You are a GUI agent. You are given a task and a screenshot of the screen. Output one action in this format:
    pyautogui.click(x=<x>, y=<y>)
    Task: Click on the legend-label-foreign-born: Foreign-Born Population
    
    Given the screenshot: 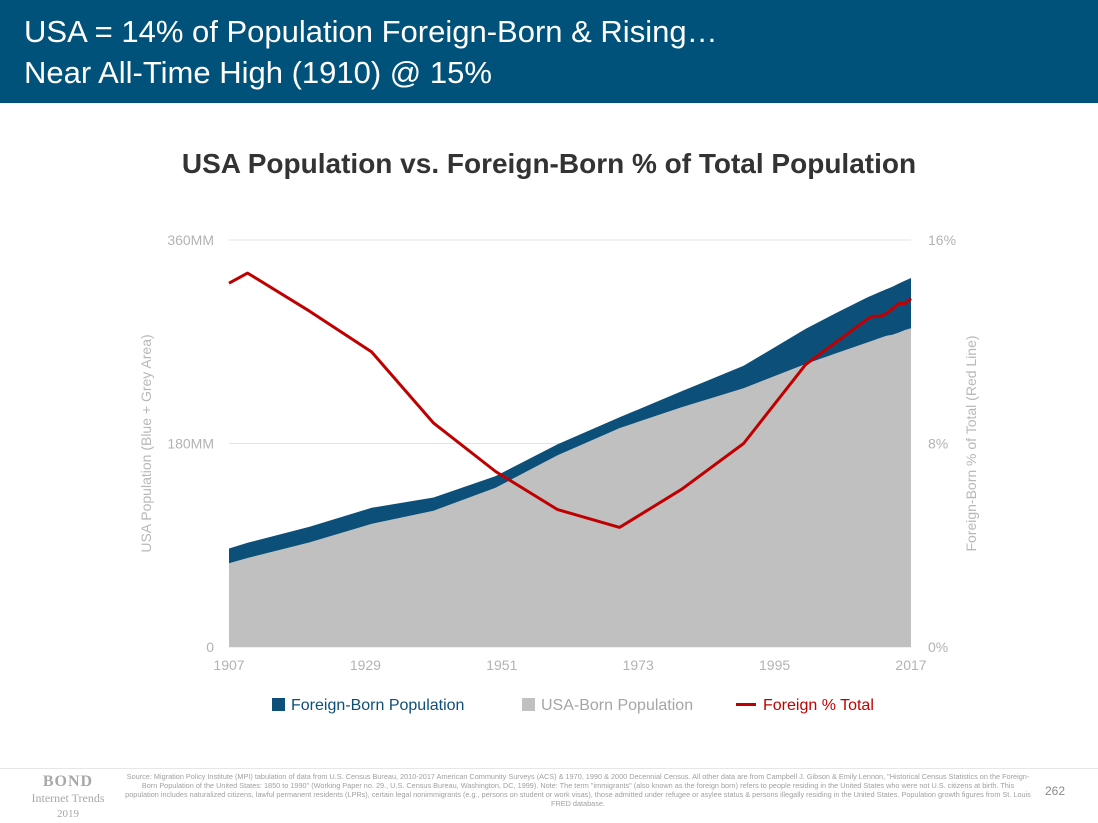 What is the action you would take?
    pyautogui.click(x=378, y=705)
    